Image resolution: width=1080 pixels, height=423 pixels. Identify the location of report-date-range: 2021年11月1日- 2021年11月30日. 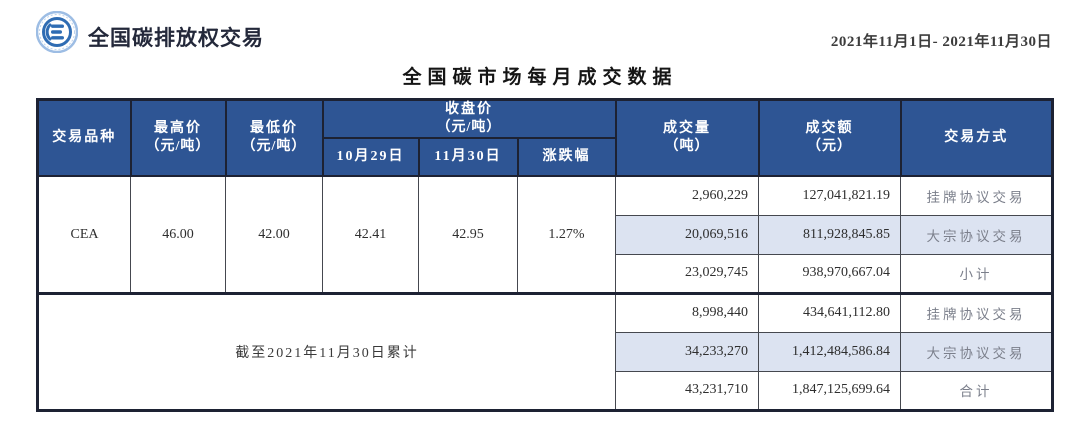
(941, 42).